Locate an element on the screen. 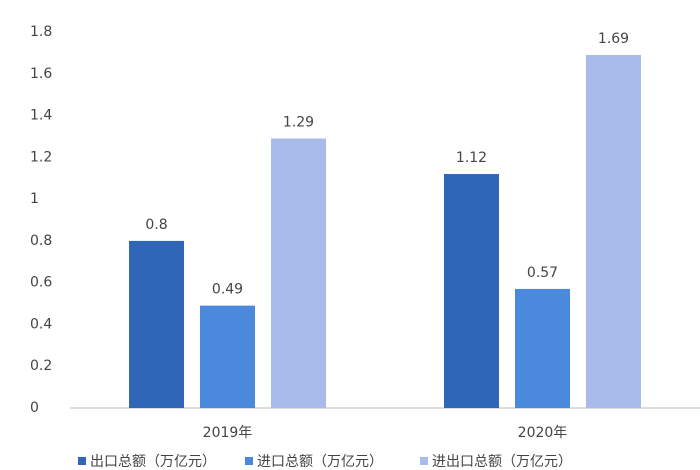 The width and height of the screenshot is (700, 470). data-label: 1.29 is located at coordinates (298, 123).